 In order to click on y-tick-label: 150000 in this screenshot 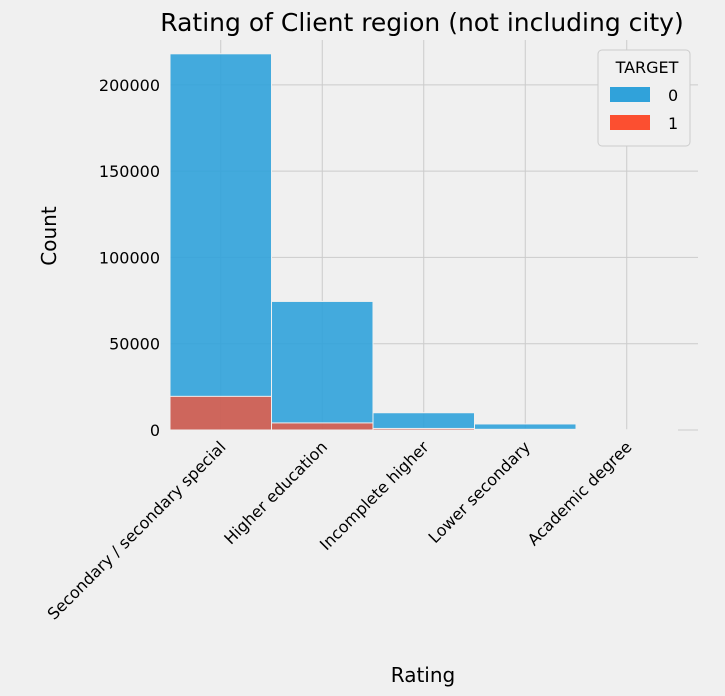, I will do `click(129, 171)`.